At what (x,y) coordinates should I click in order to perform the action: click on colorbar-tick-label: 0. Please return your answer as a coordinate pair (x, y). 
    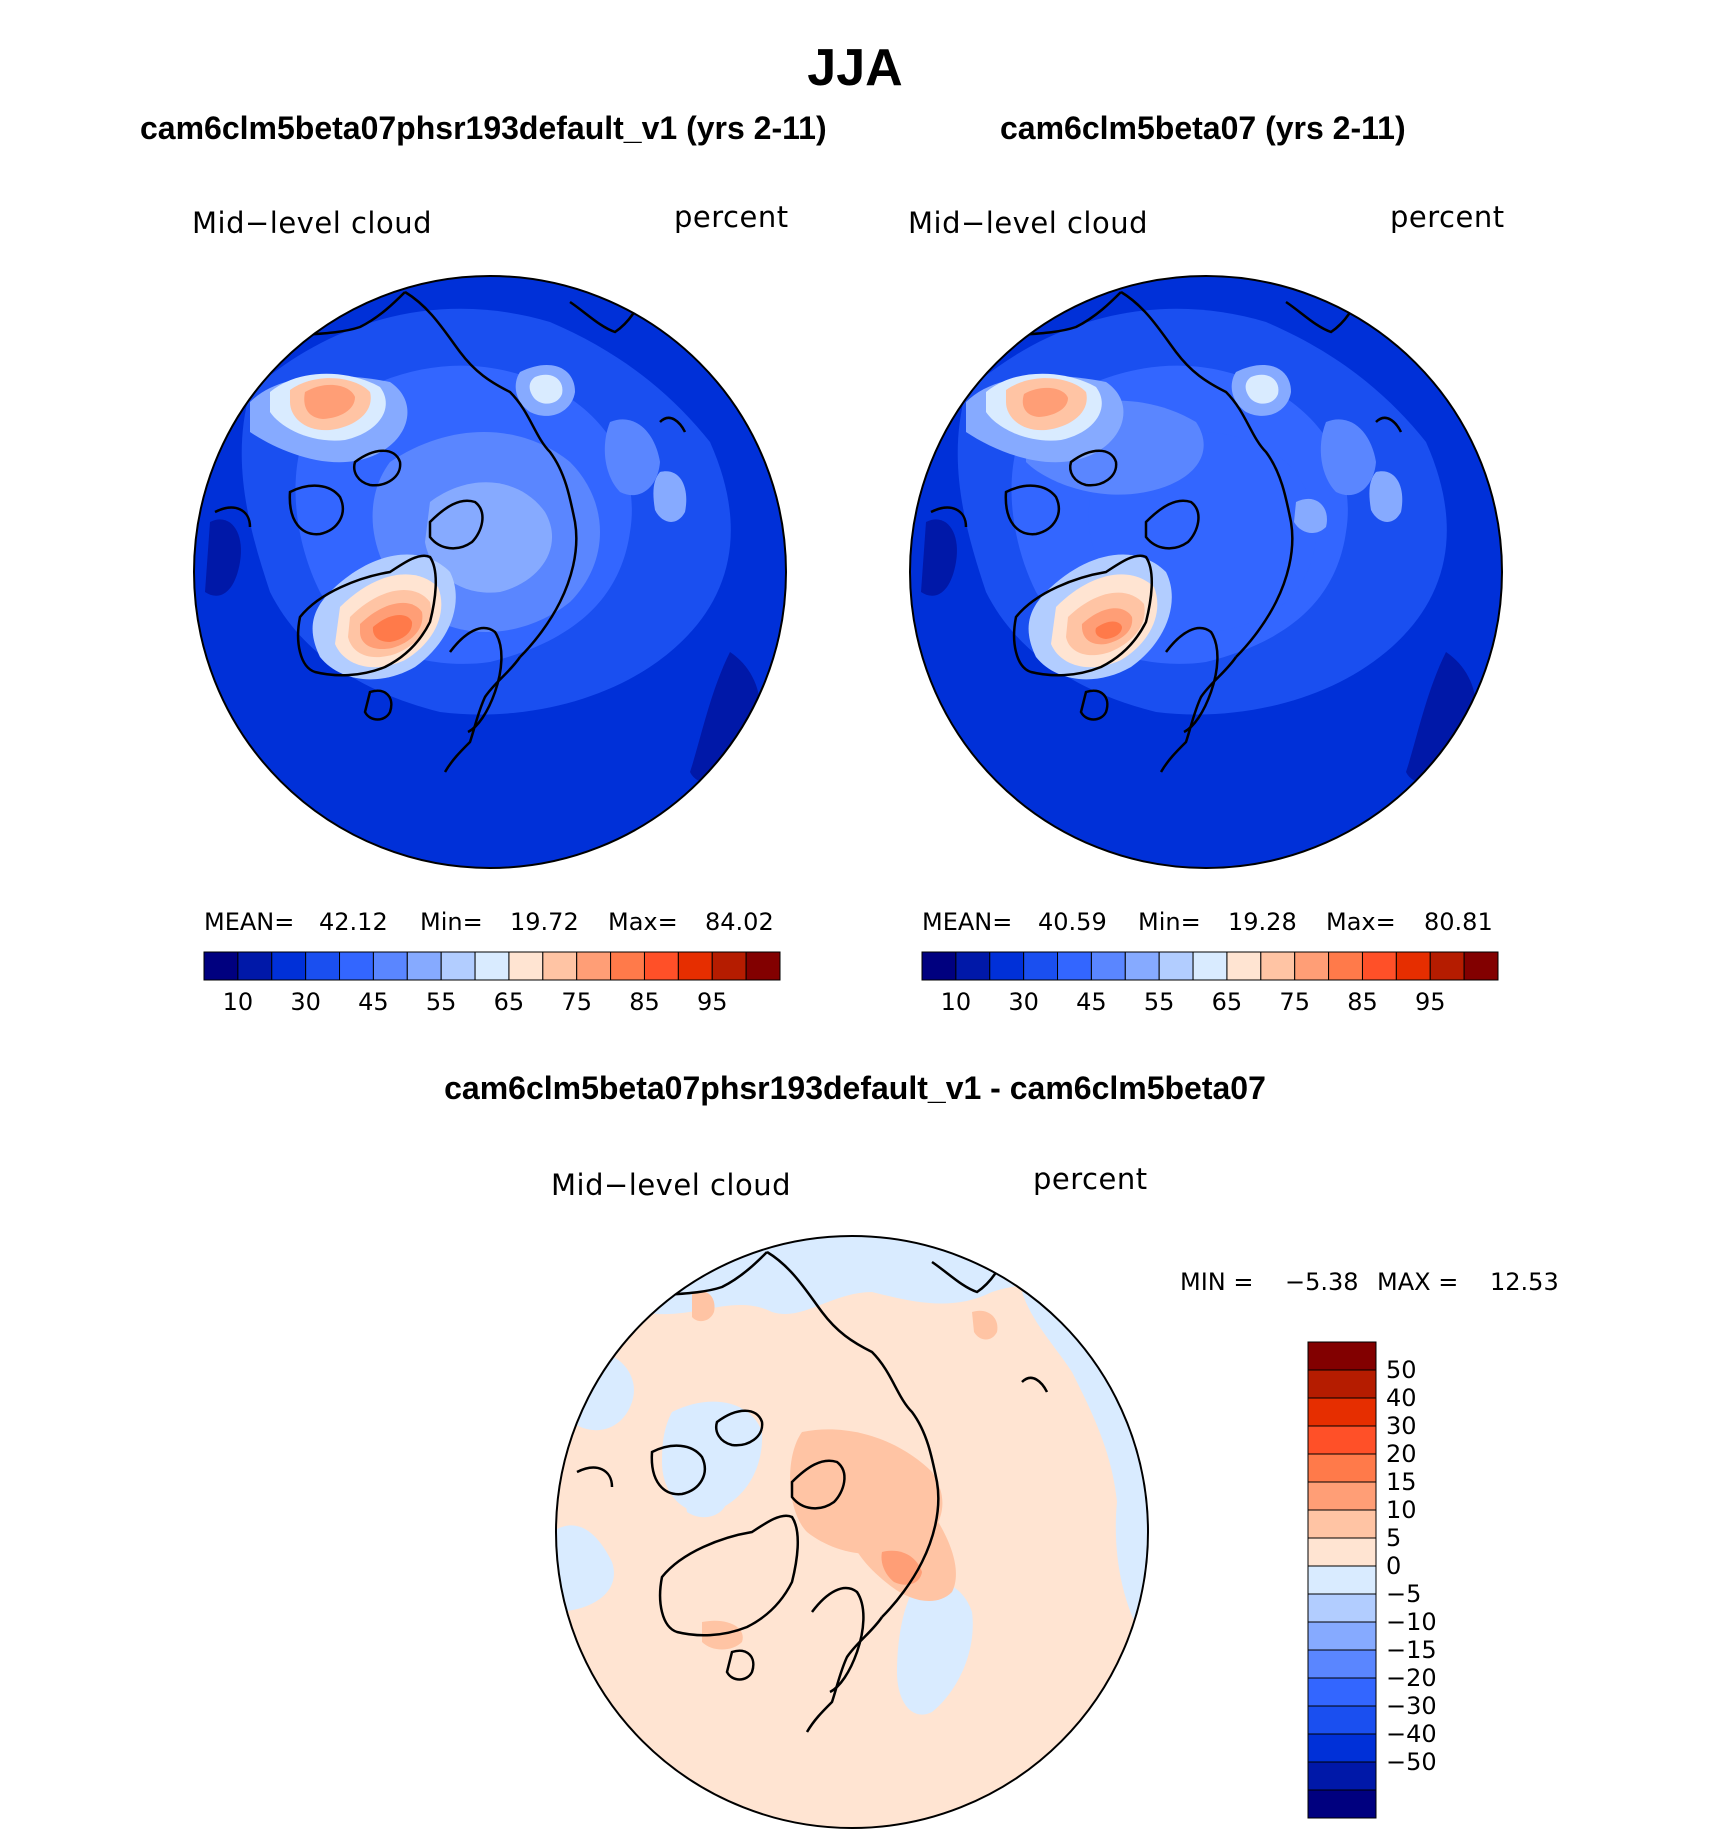
    Looking at the image, I should click on (1393, 1566).